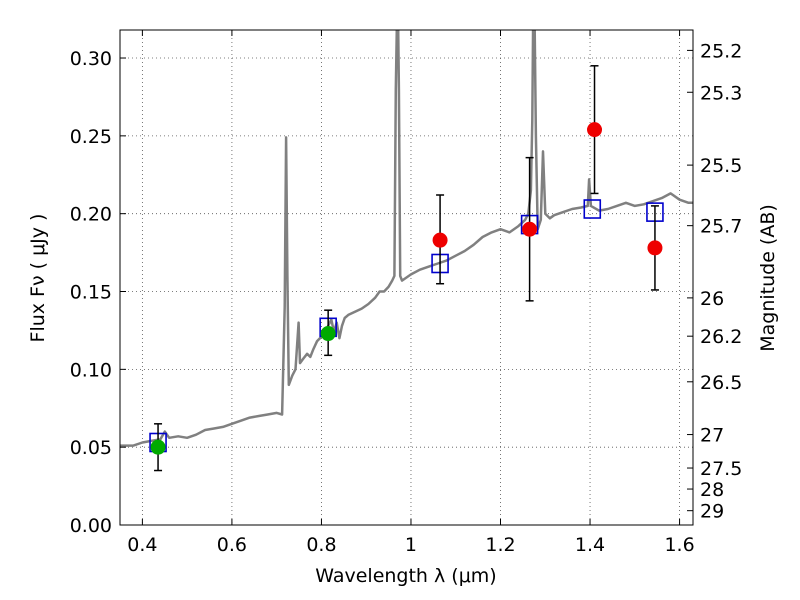 Image resolution: width=800 pixels, height=600 pixels. What do you see at coordinates (712, 512) in the screenshot?
I see `mag-tick-label: 29` at bounding box center [712, 512].